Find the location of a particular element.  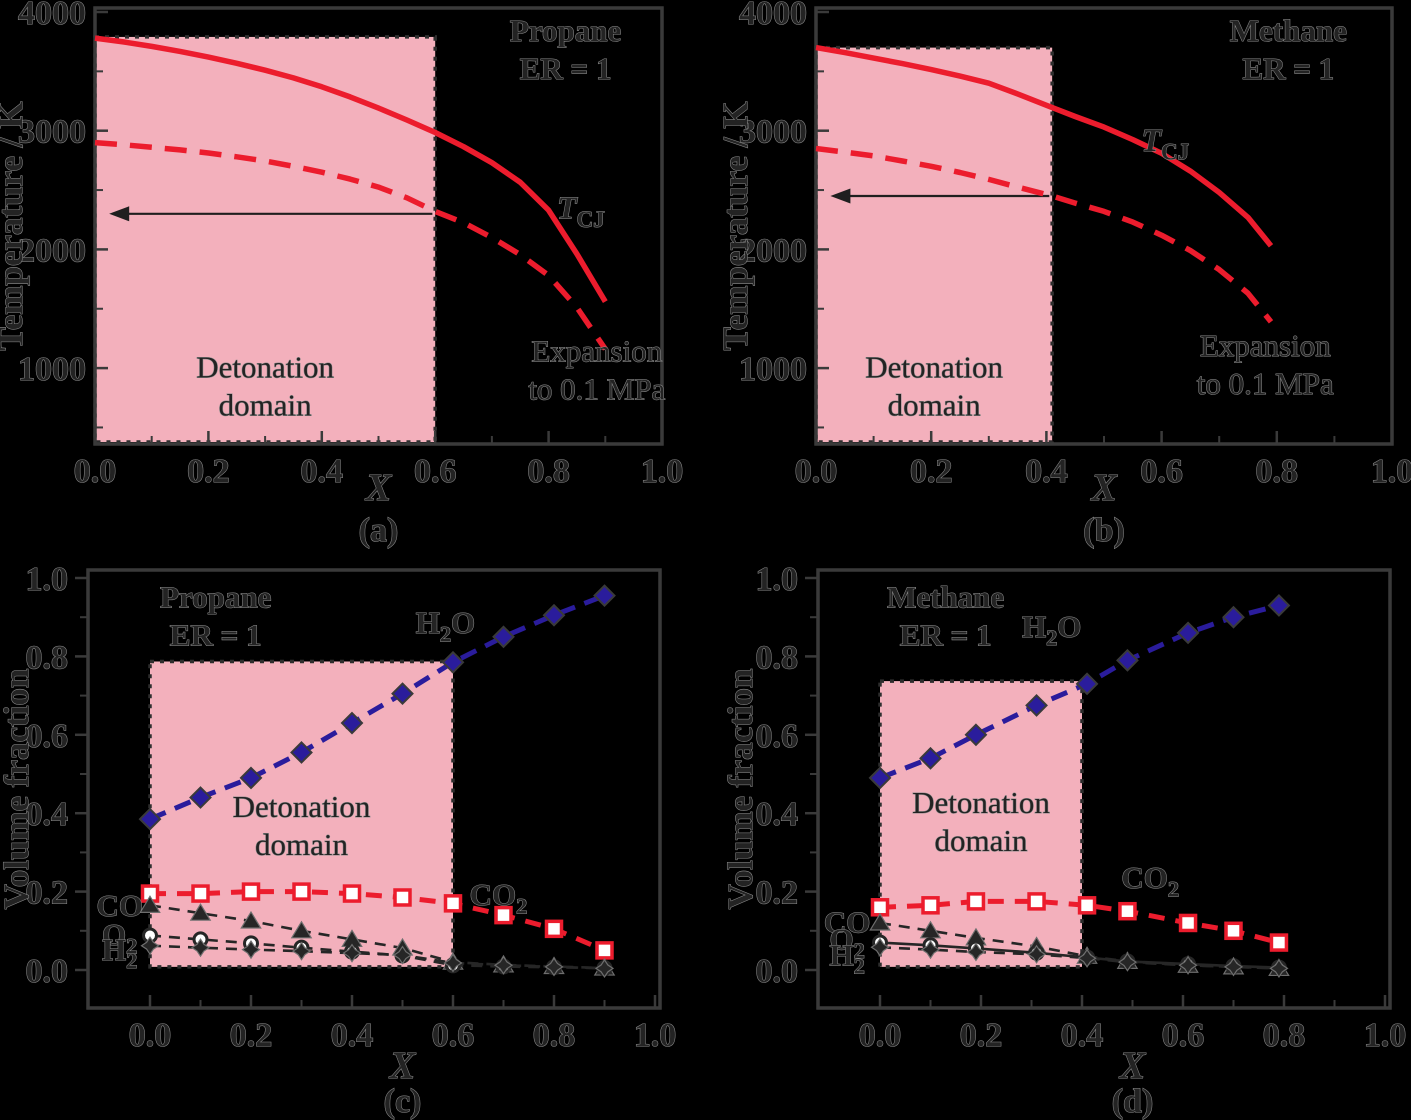

y-tick-label: 0.6 is located at coordinates (777, 736).